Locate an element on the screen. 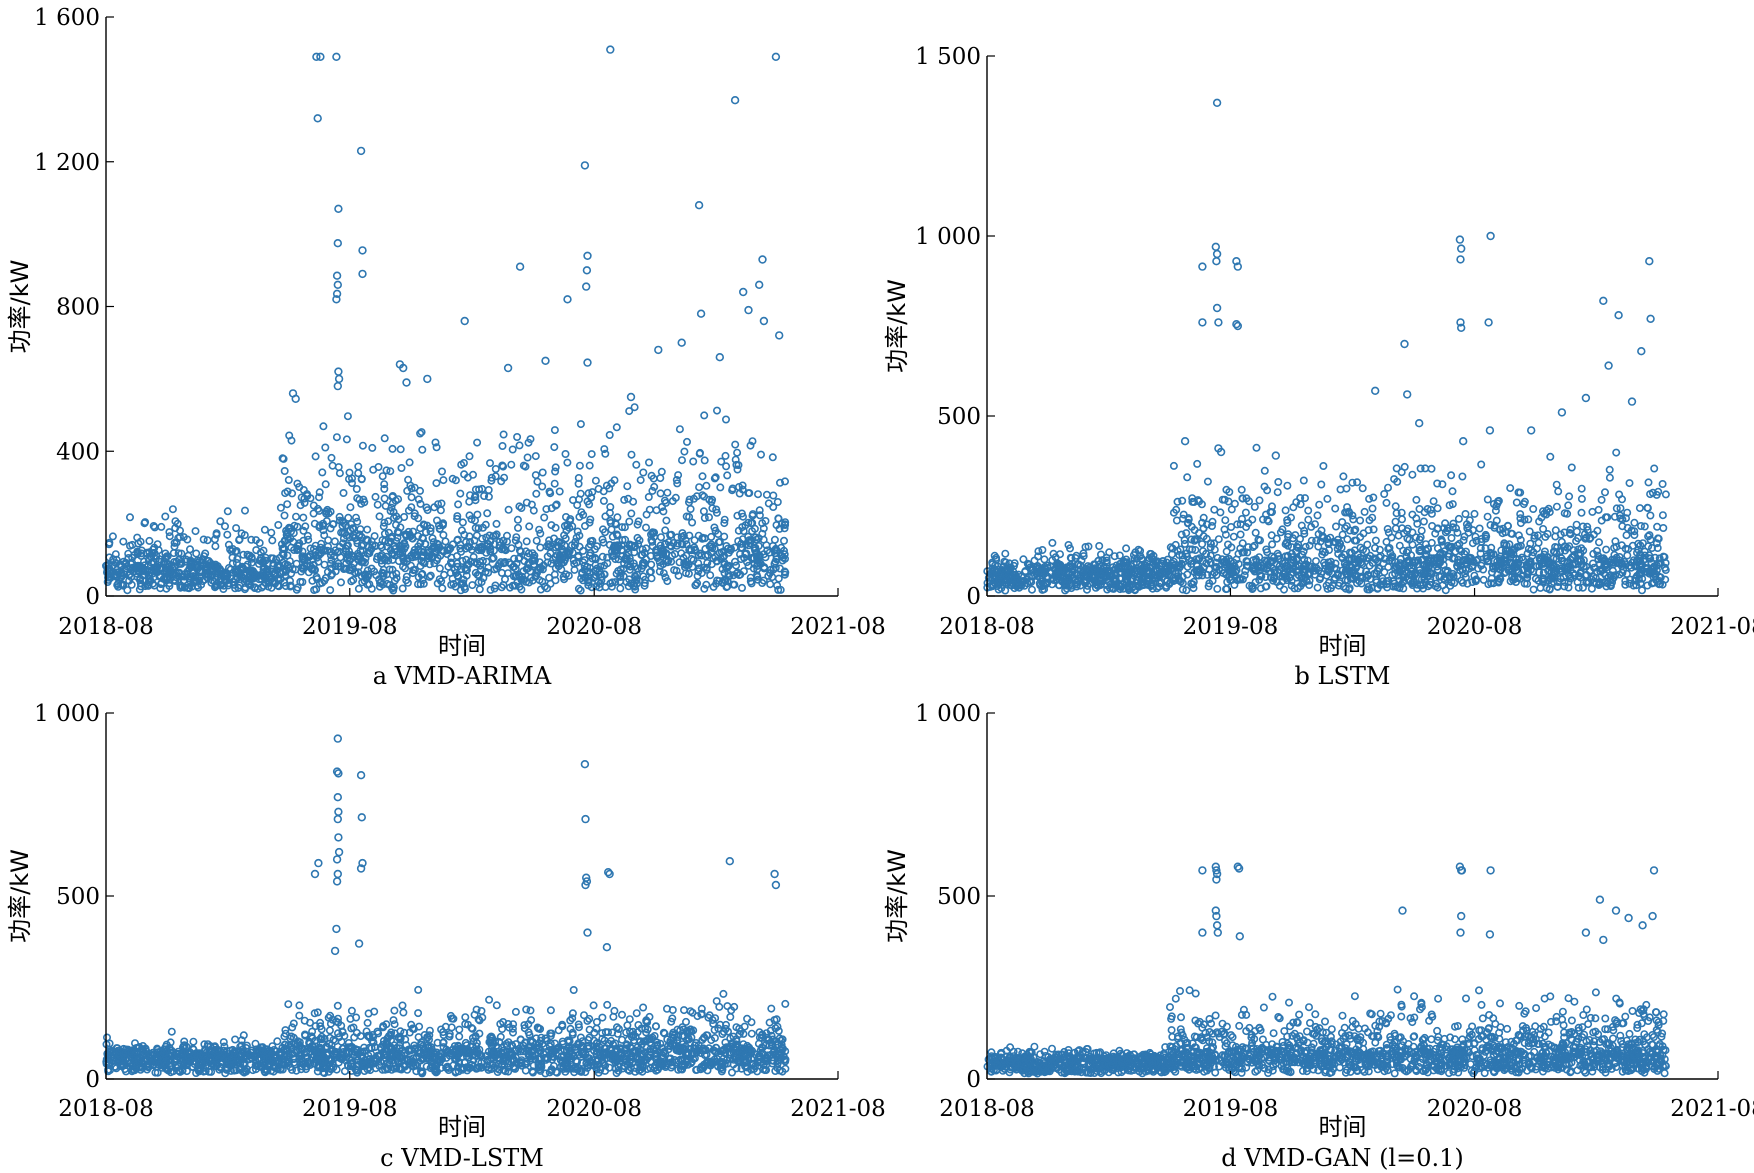  x-tick-label: 2021-08 is located at coordinates (1712, 627).